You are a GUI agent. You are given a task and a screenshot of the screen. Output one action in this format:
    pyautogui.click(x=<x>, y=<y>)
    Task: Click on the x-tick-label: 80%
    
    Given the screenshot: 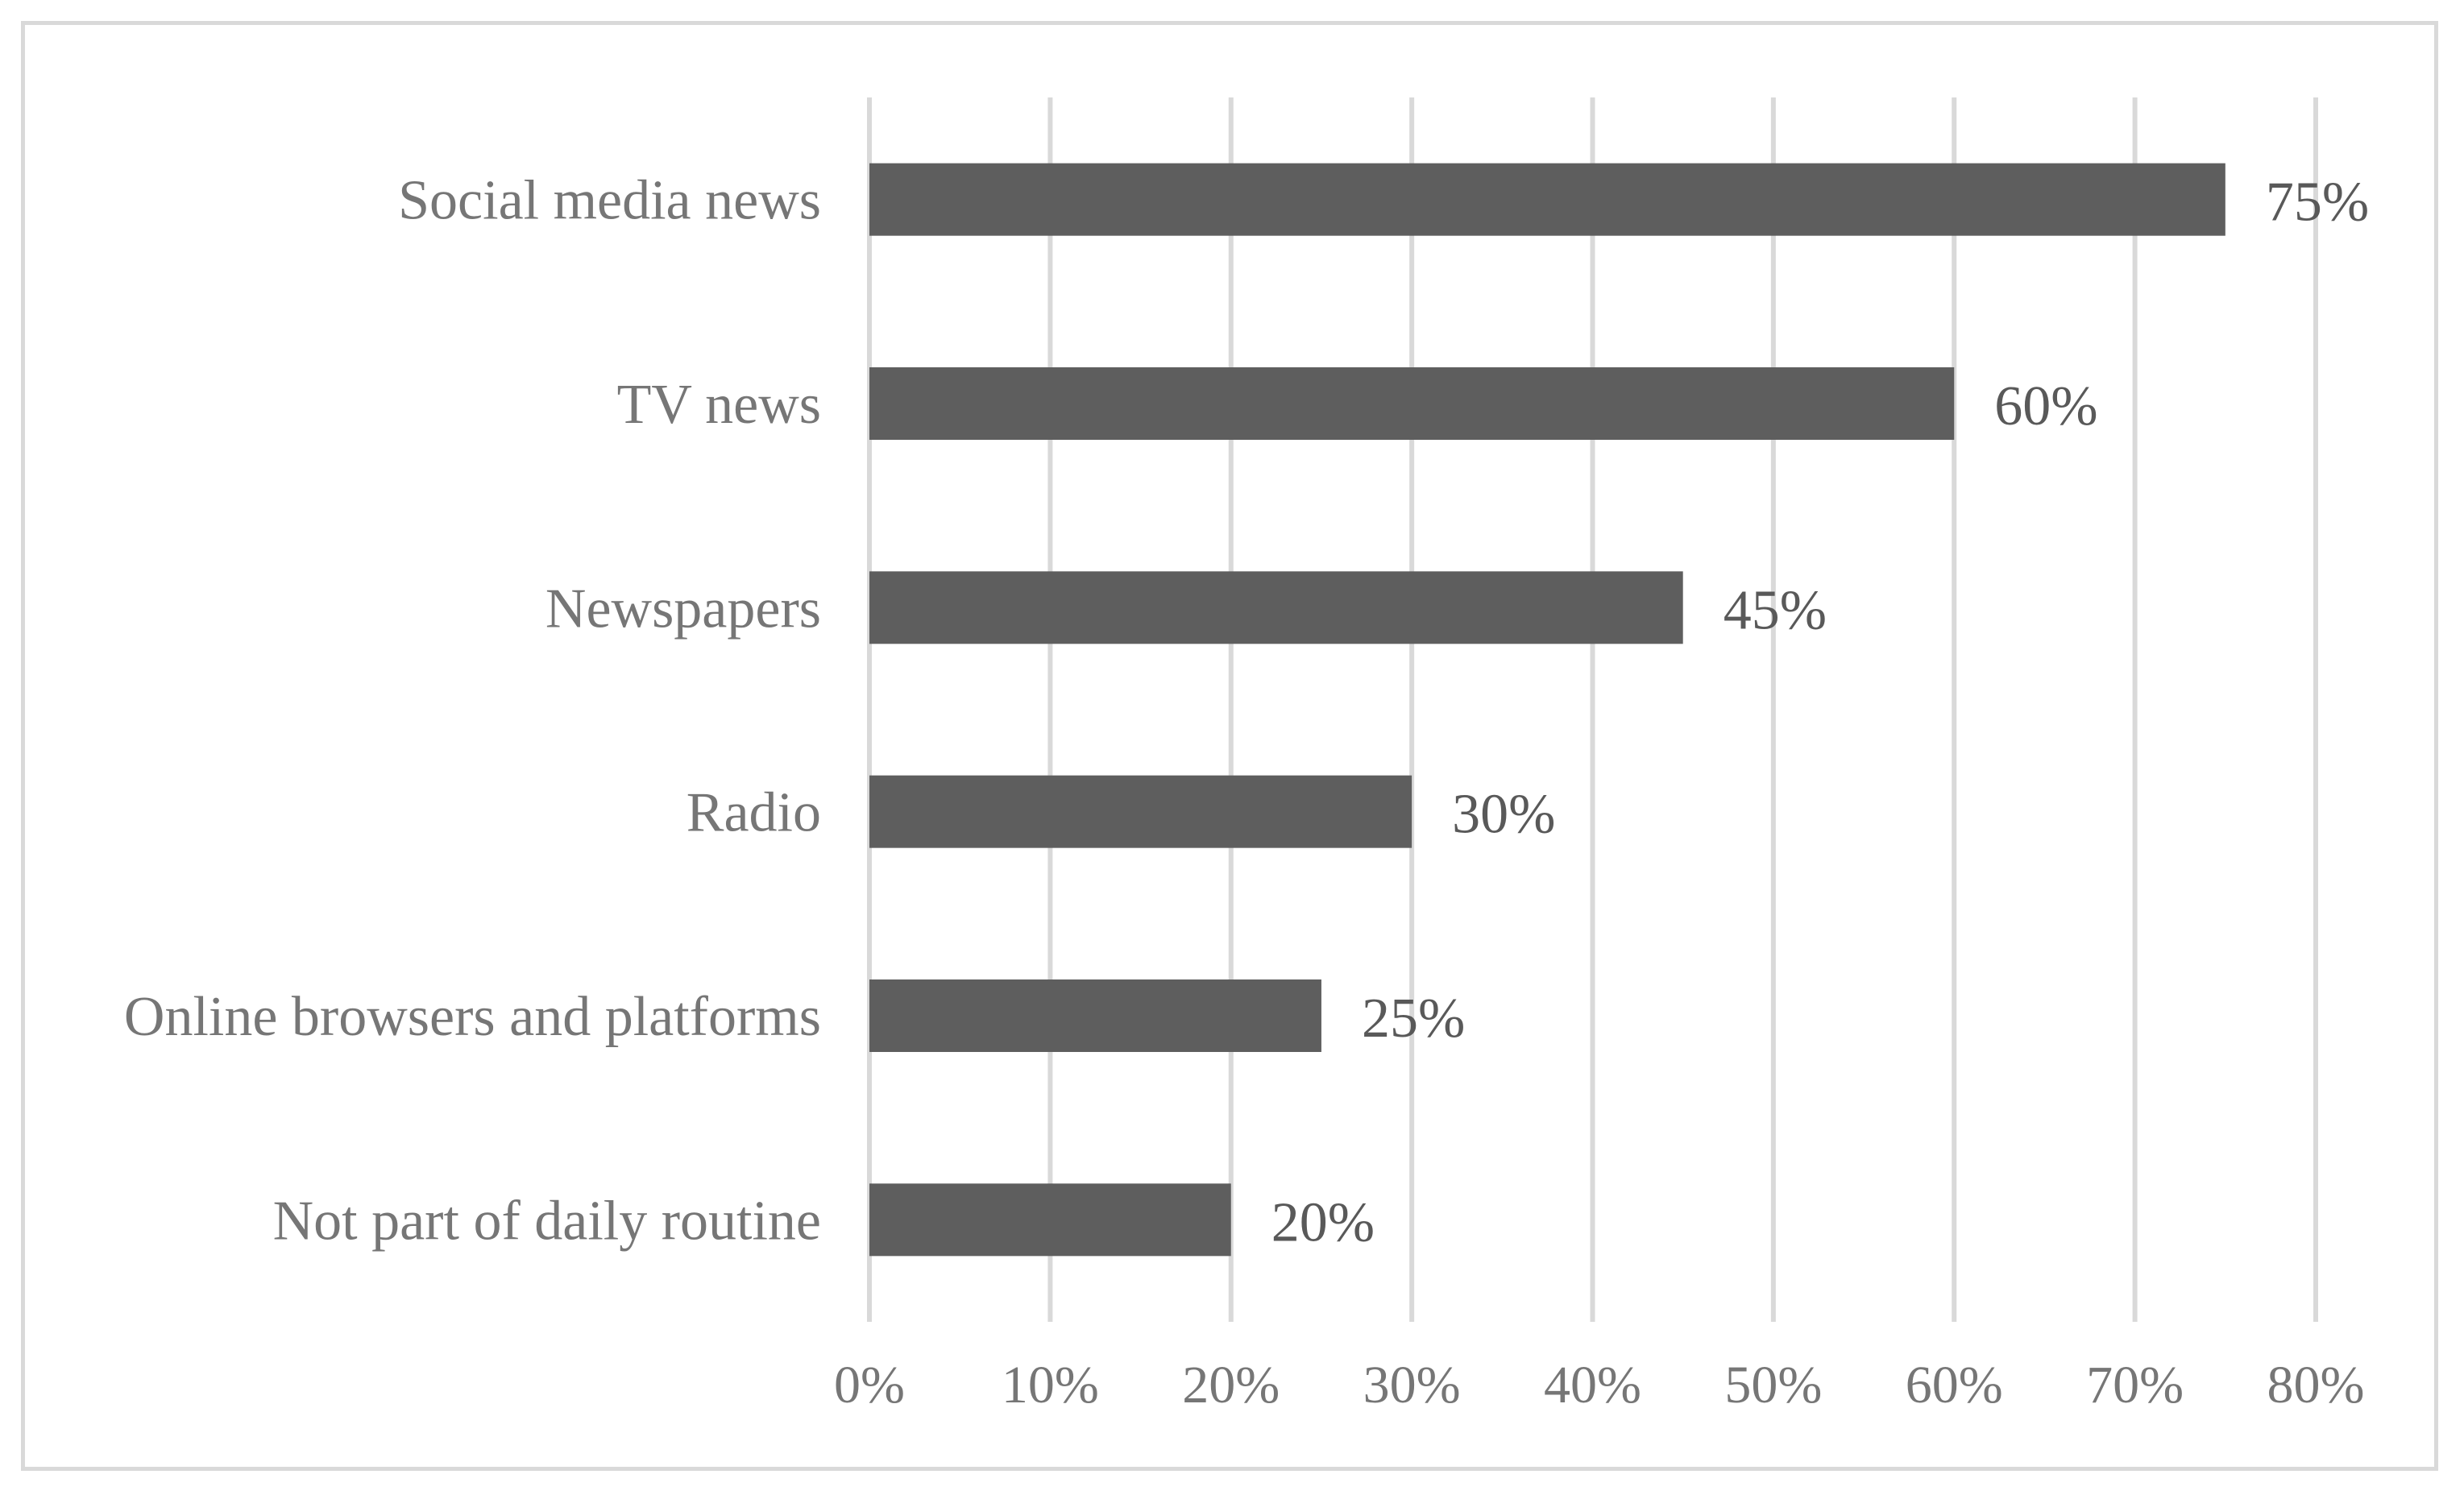 What is the action you would take?
    pyautogui.click(x=2316, y=1385)
    